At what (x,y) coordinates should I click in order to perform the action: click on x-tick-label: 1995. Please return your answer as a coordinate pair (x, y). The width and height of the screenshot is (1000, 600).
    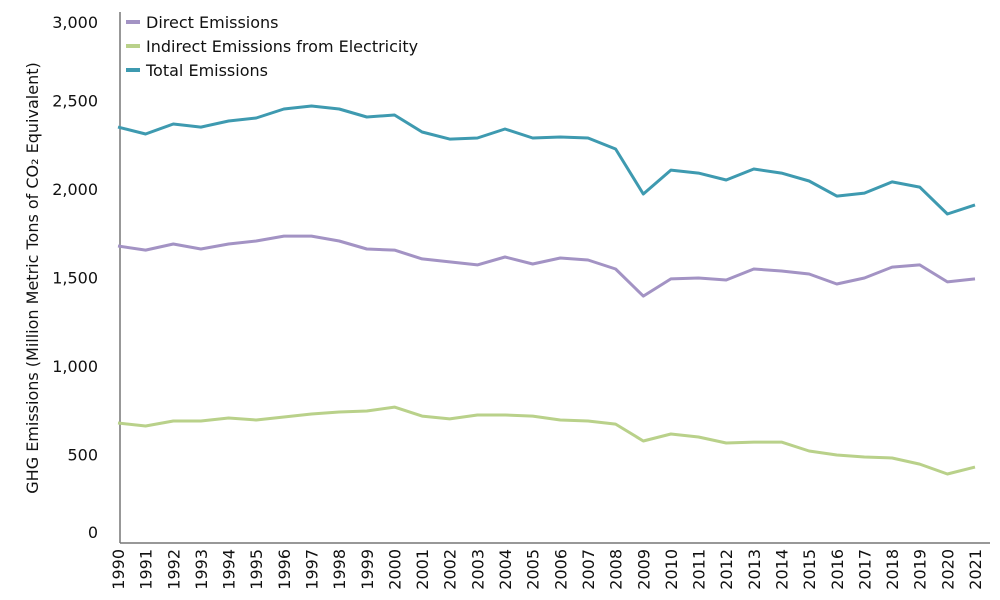
    Looking at the image, I should click on (256, 569).